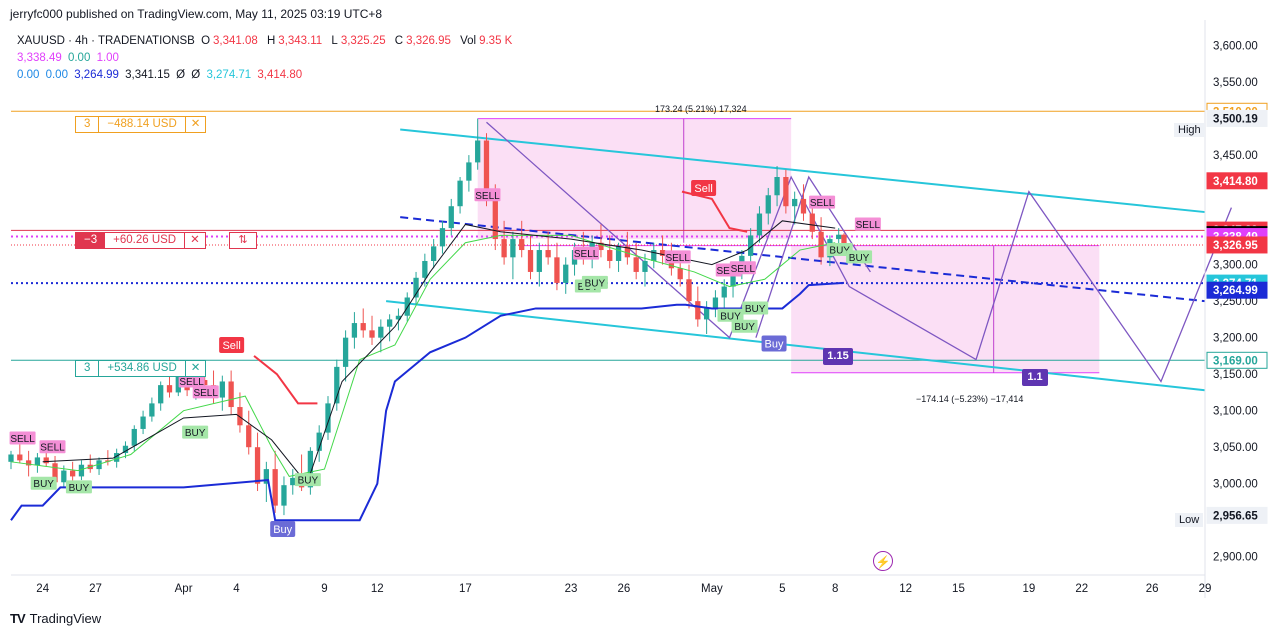 This screenshot has height=637, width=1281. What do you see at coordinates (1235, 485) in the screenshot?
I see `y-tick-label: 3,000.00` at bounding box center [1235, 485].